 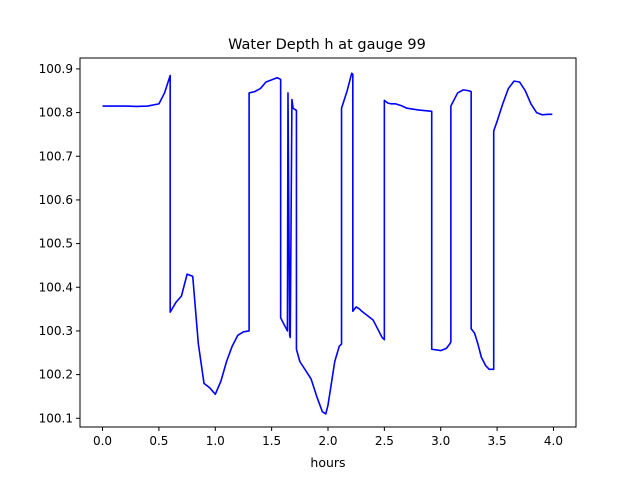 I want to click on x-tick-label: 3.0, so click(x=440, y=441).